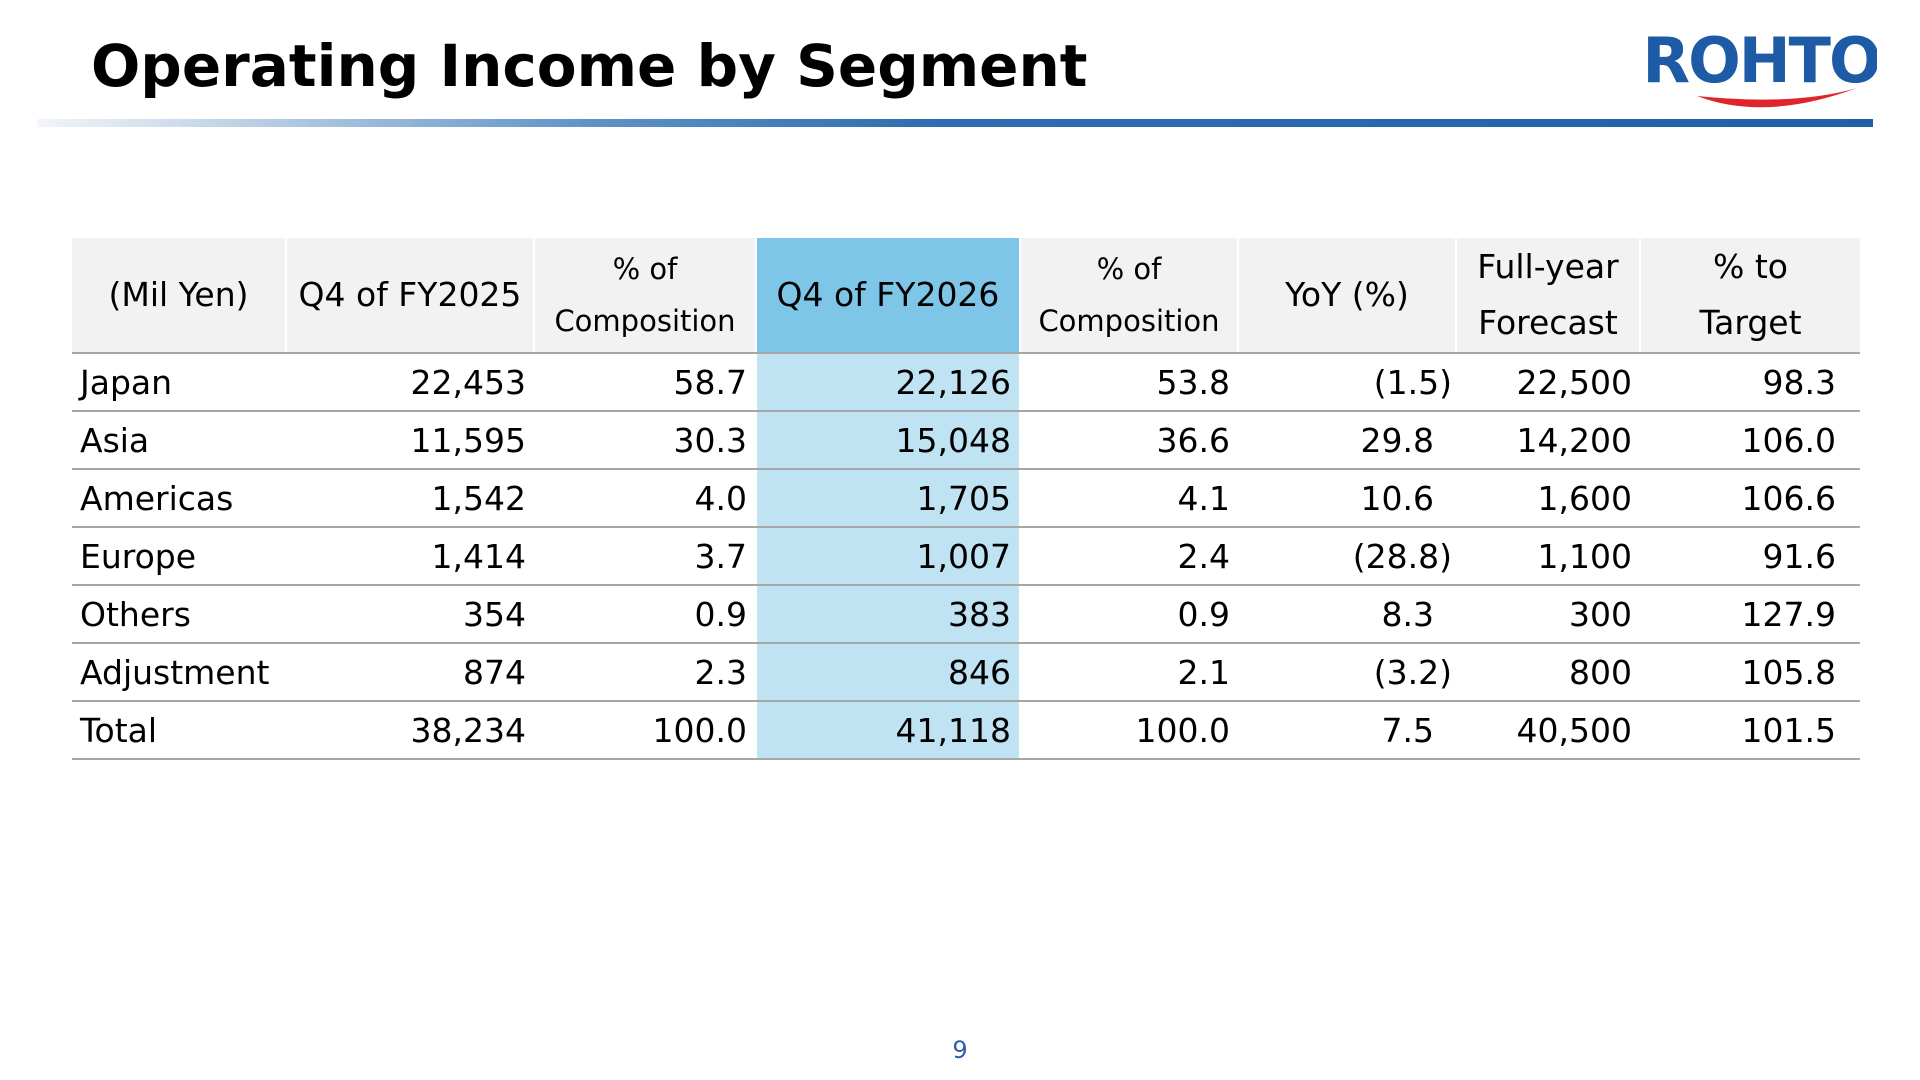 Image resolution: width=1920 pixels, height=1080 pixels. I want to click on curr-composition: 0.9, so click(1129, 614).